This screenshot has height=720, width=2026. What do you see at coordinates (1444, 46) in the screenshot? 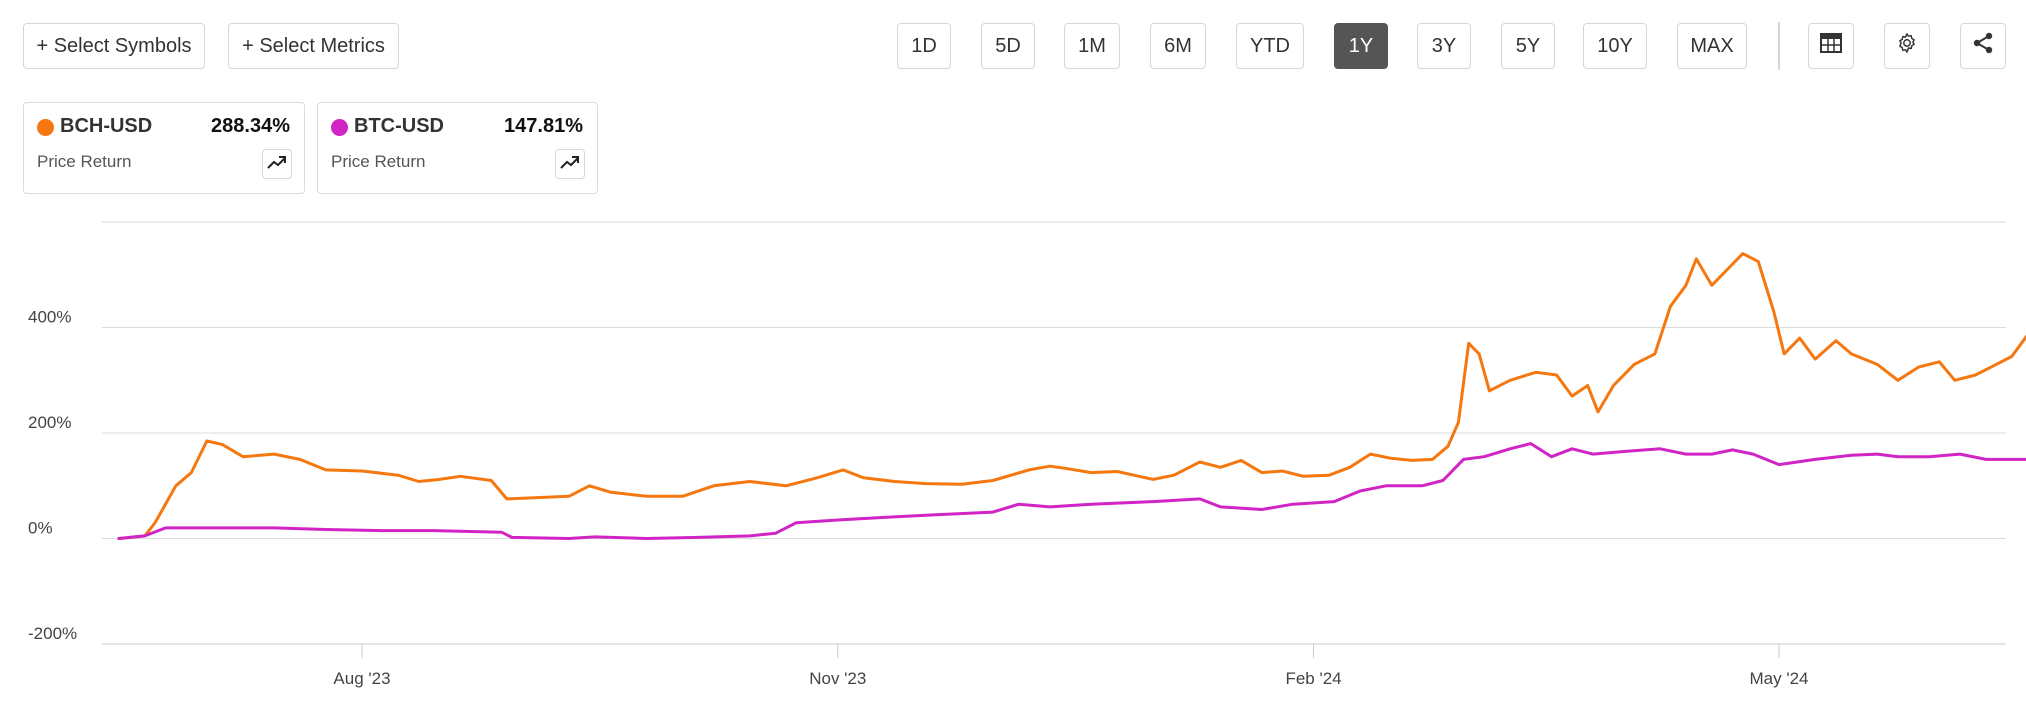
I see `range-button-3y: 3Y` at bounding box center [1444, 46].